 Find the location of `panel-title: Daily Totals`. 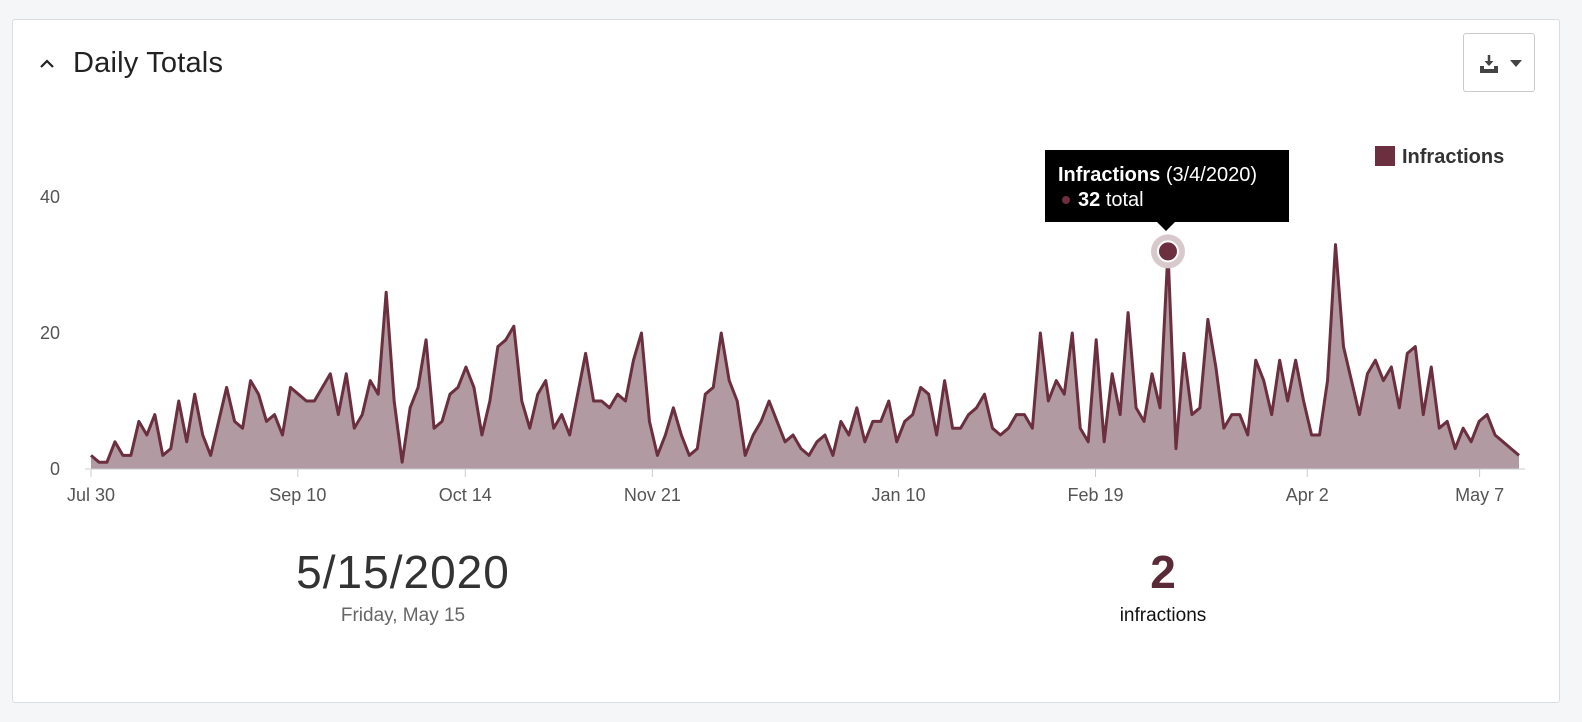

panel-title: Daily Totals is located at coordinates (148, 63).